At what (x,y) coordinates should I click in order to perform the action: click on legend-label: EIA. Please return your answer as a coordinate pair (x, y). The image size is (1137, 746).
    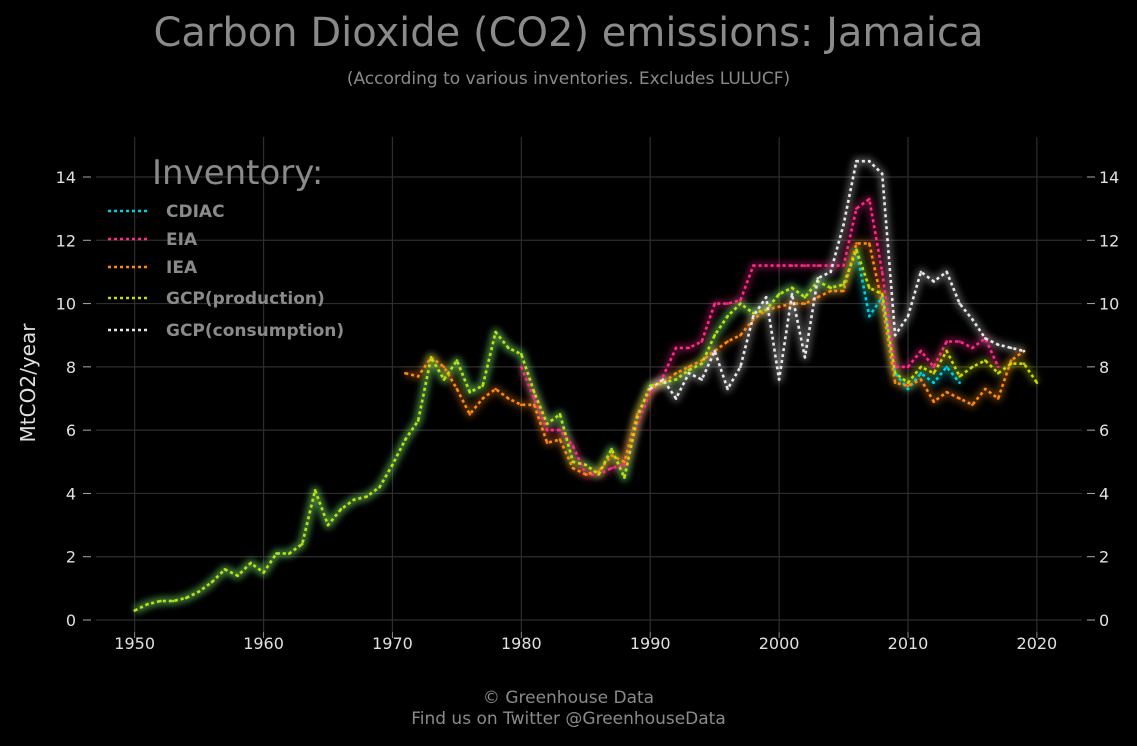
    Looking at the image, I should click on (182, 240).